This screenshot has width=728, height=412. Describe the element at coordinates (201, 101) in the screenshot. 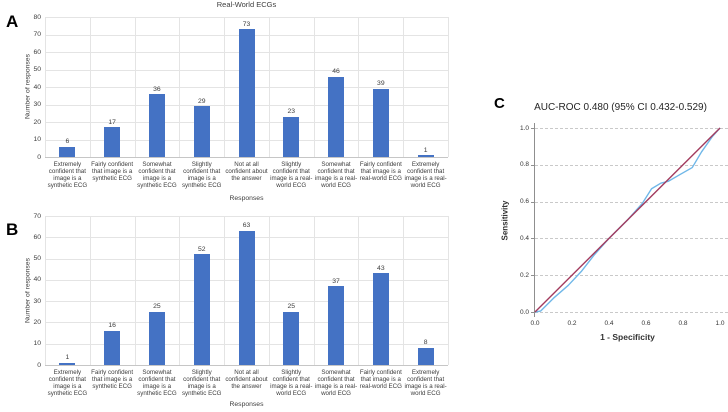

I see `bar-value-label: 29` at that location.